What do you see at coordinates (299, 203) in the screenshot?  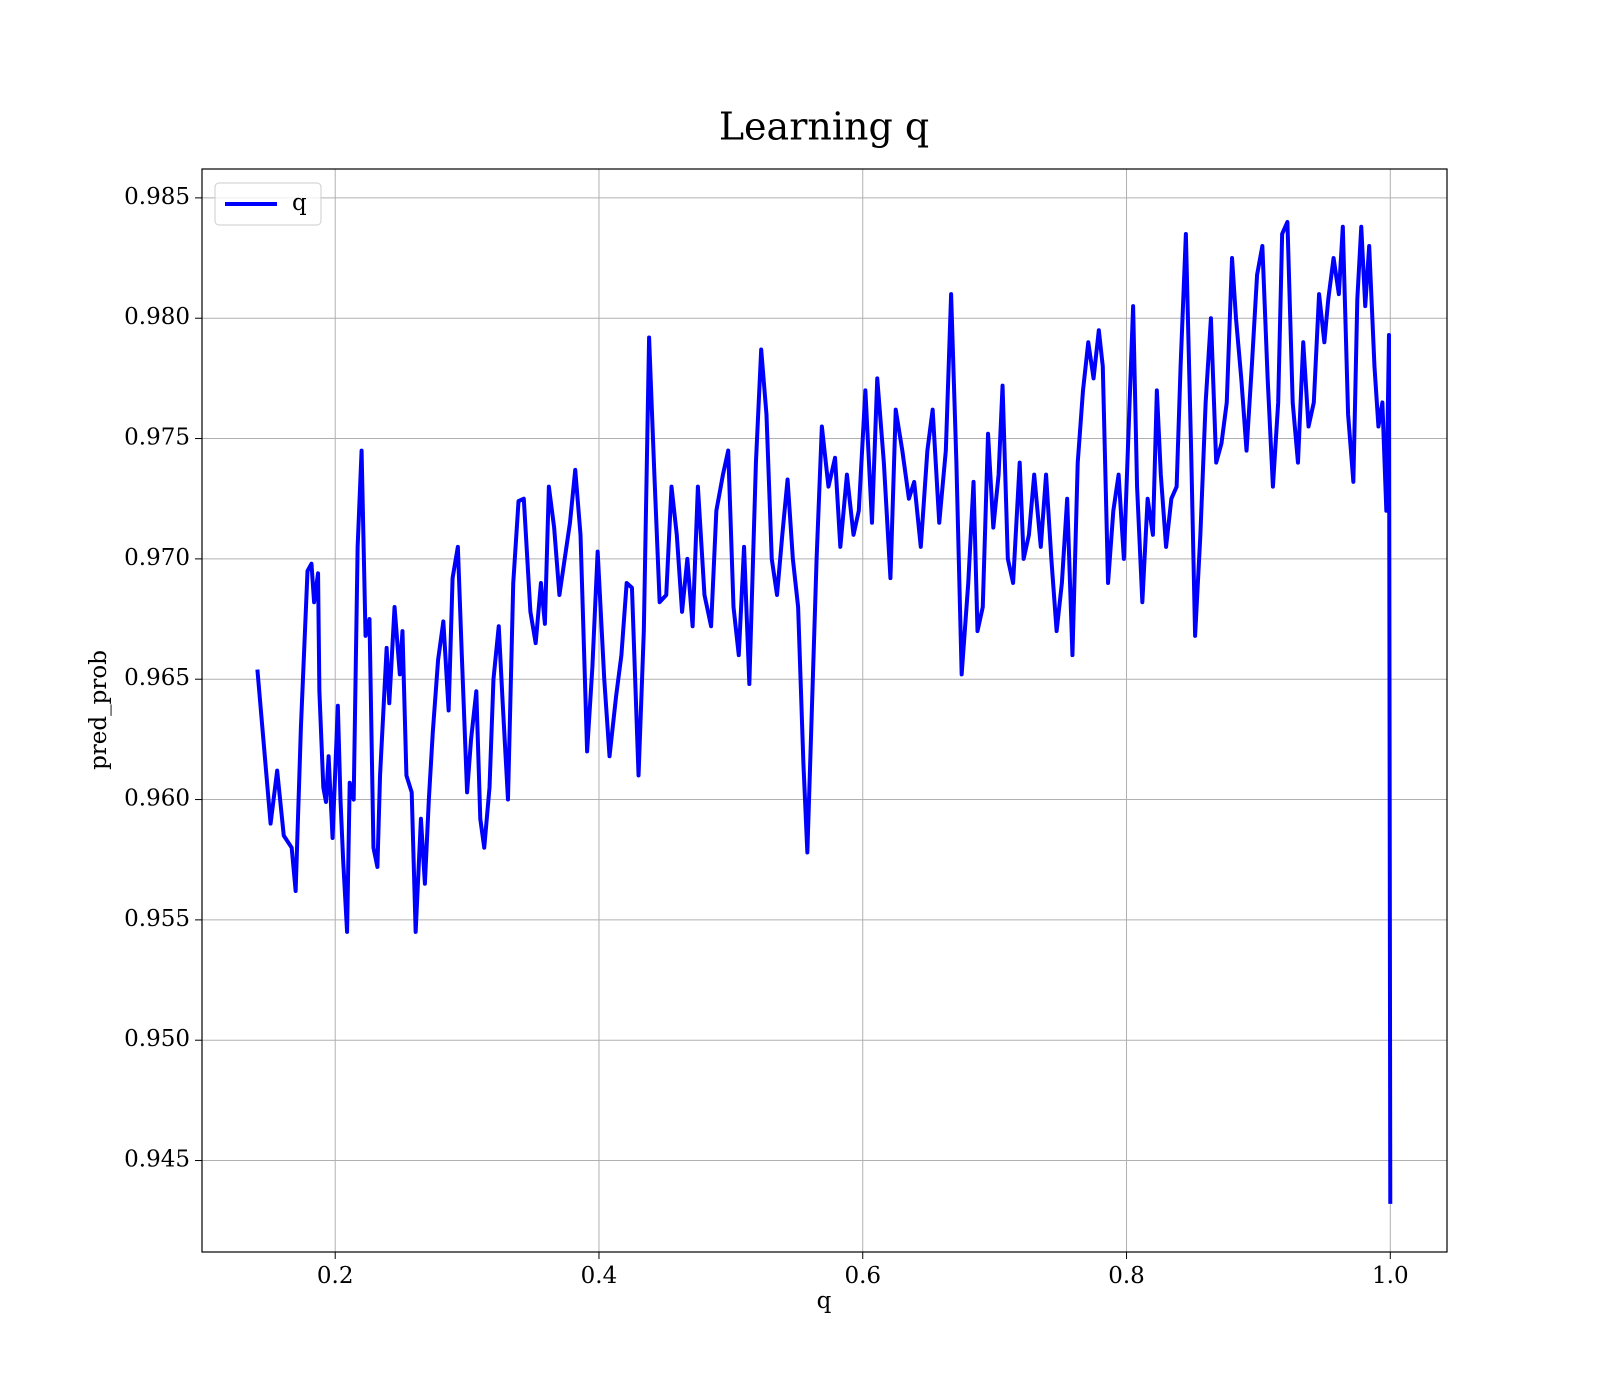 I see `legend-label: q` at bounding box center [299, 203].